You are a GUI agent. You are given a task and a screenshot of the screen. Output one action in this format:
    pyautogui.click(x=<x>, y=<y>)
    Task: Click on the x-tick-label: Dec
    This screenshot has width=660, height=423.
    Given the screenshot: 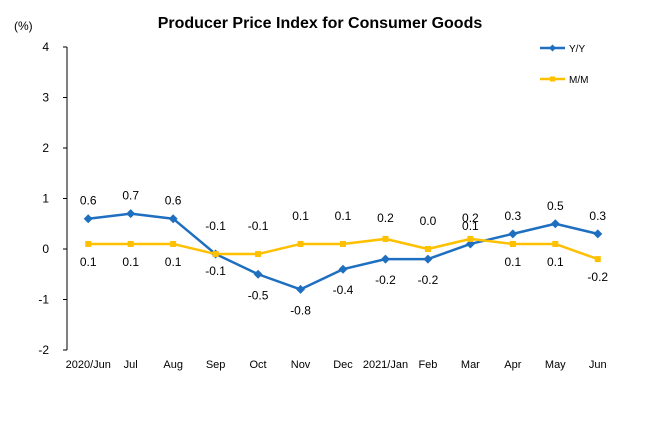 What is the action you would take?
    pyautogui.click(x=343, y=365)
    